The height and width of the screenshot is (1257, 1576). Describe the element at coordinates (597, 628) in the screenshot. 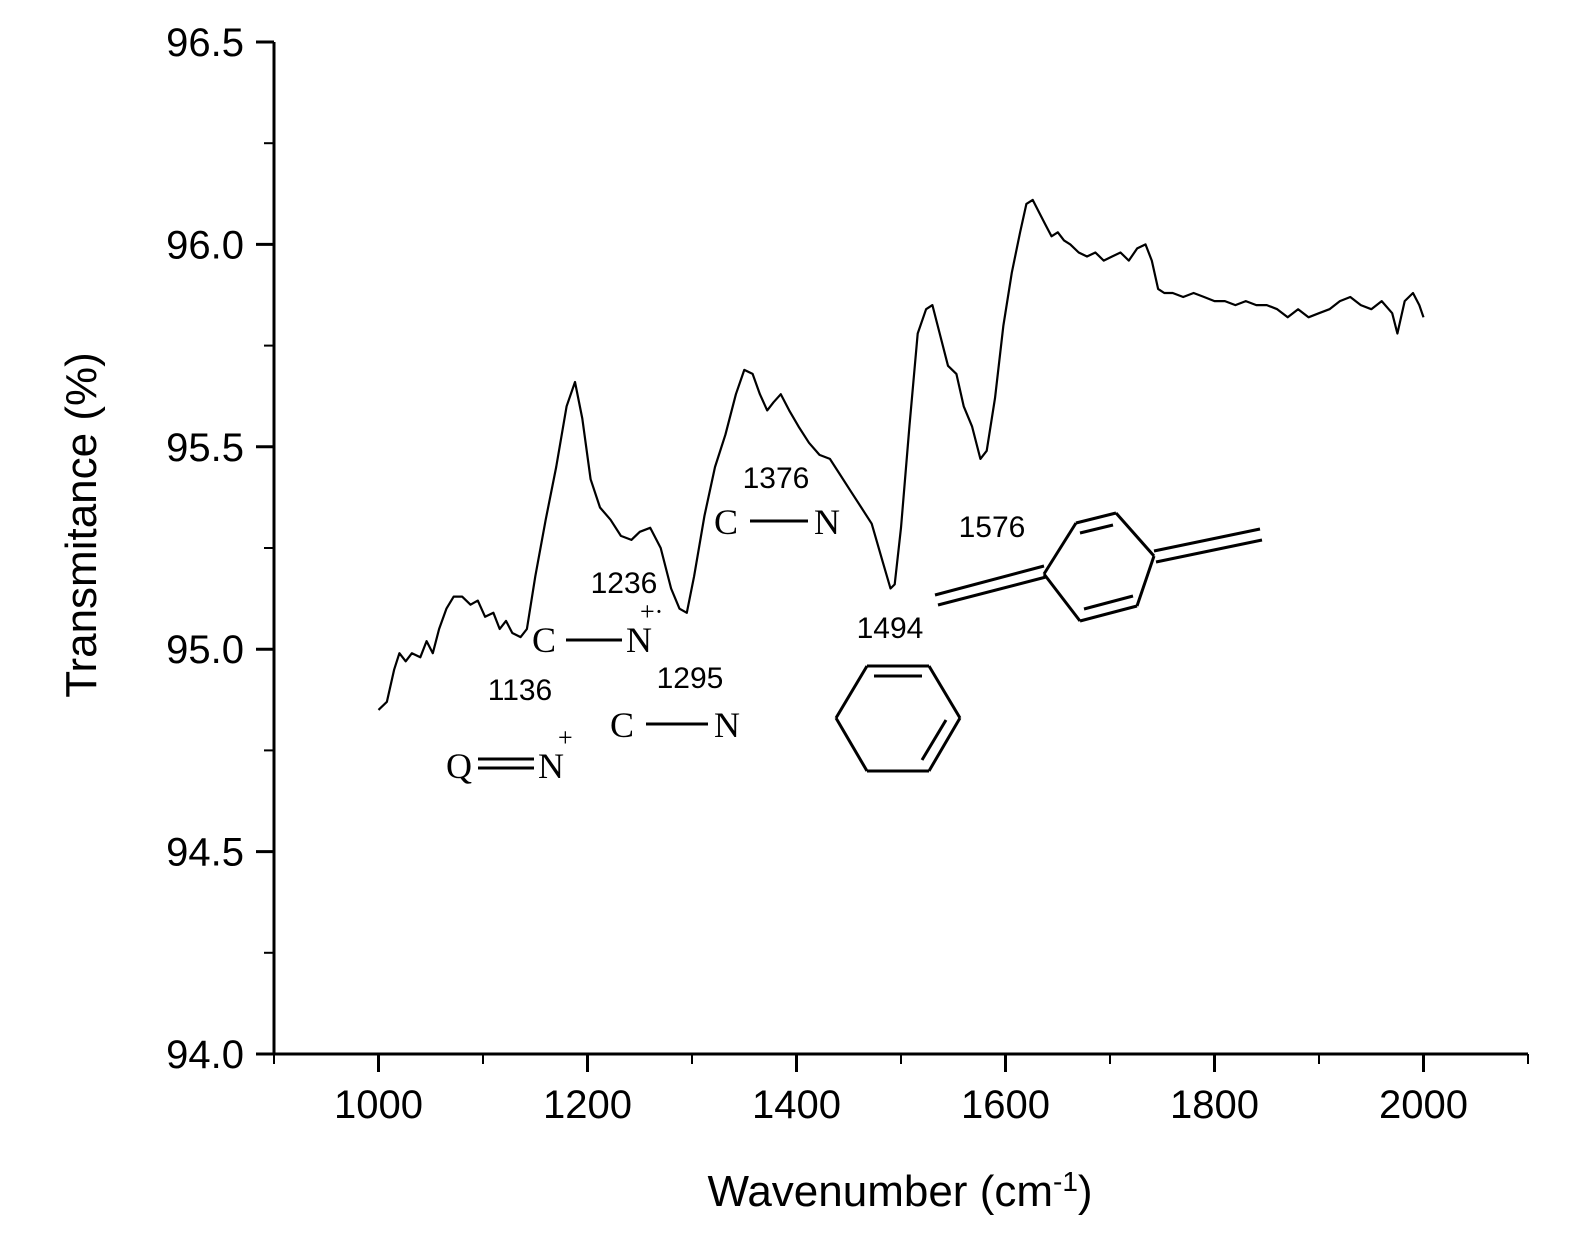

I see `structure-cn-polaron: C N +·` at that location.